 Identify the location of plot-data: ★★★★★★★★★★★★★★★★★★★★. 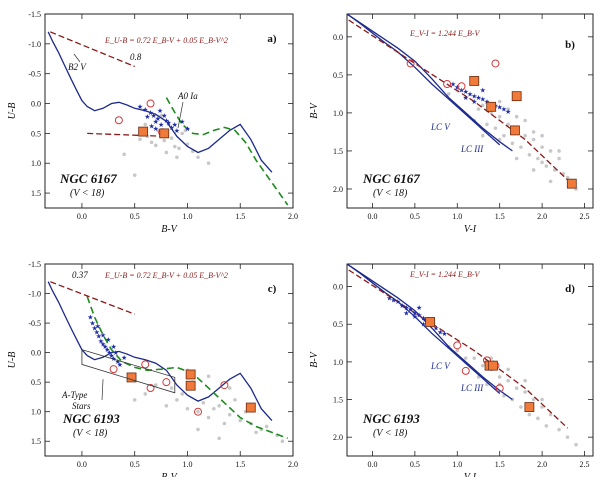
(168, 118).